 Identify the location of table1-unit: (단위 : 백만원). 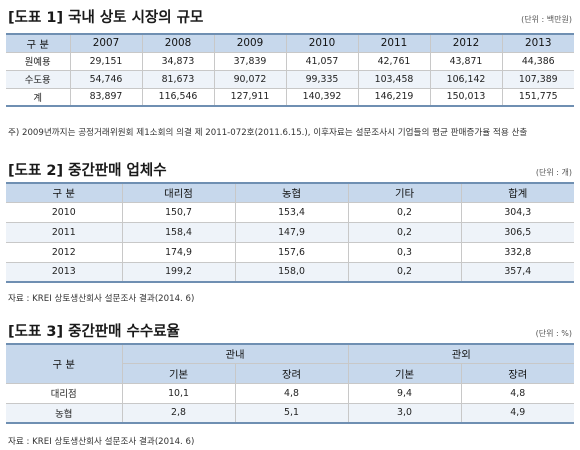
(546, 19).